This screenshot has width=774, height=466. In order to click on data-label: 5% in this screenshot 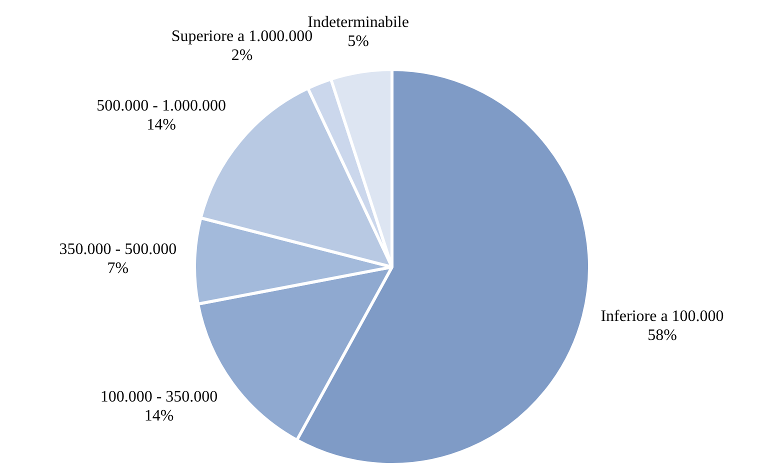, I will do `click(358, 41)`.